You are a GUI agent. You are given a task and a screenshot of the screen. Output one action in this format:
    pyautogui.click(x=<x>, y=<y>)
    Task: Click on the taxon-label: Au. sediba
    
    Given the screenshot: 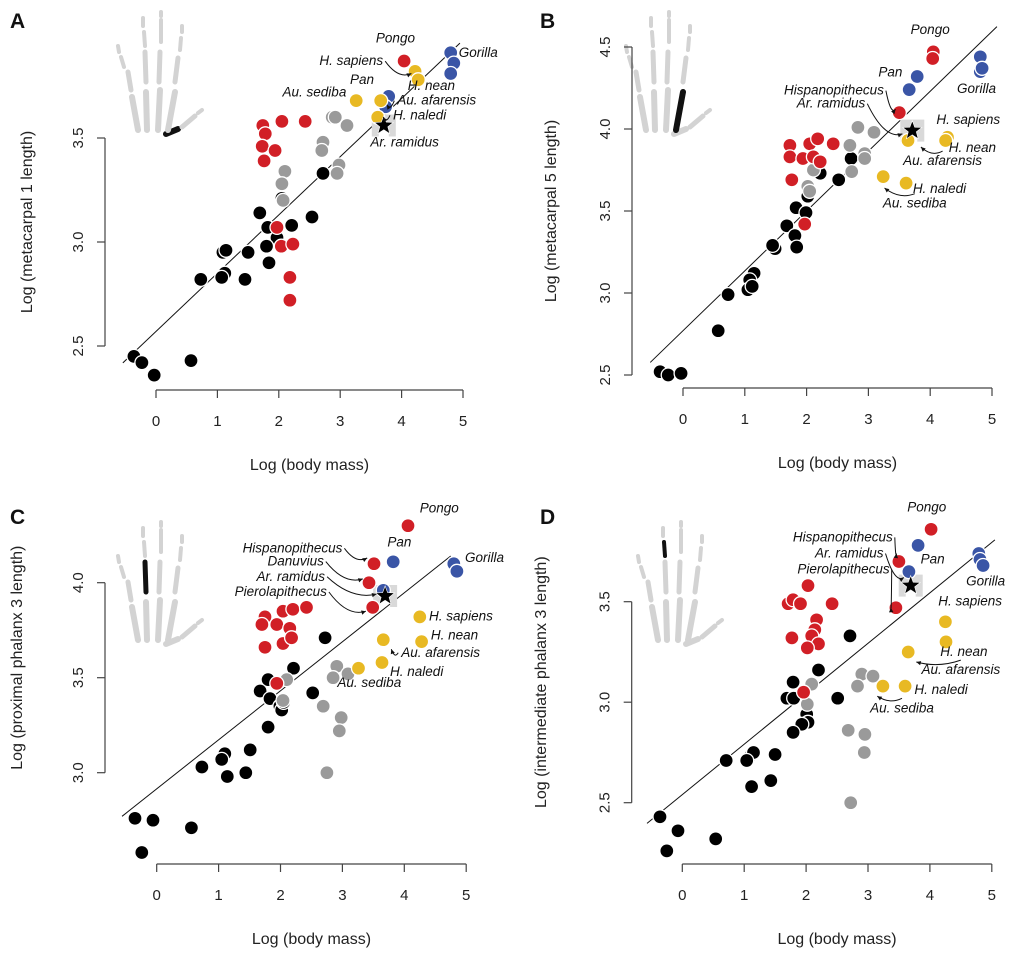 What is the action you would take?
    pyautogui.click(x=368, y=682)
    